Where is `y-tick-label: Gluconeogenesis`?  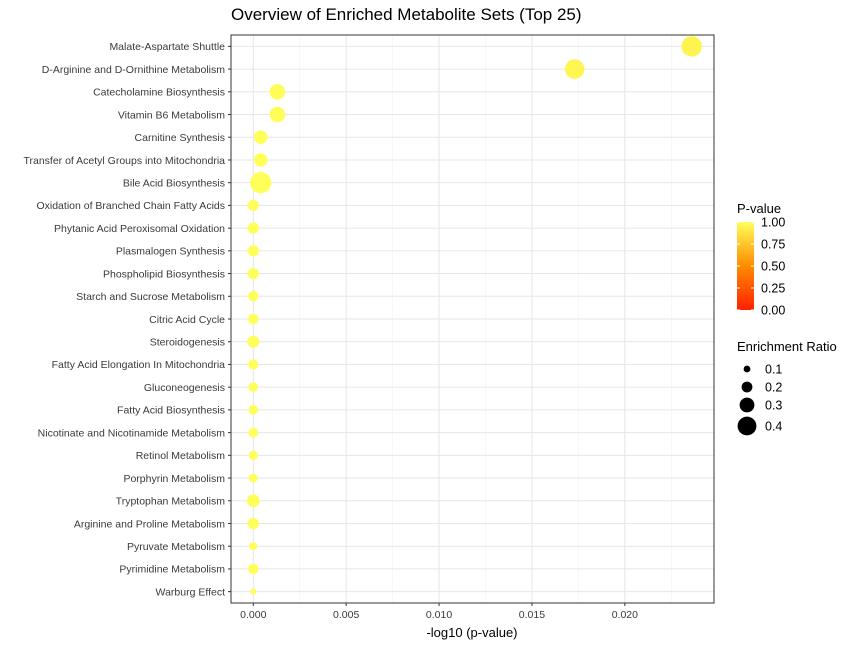 y-tick-label: Gluconeogenesis is located at coordinates (184, 388).